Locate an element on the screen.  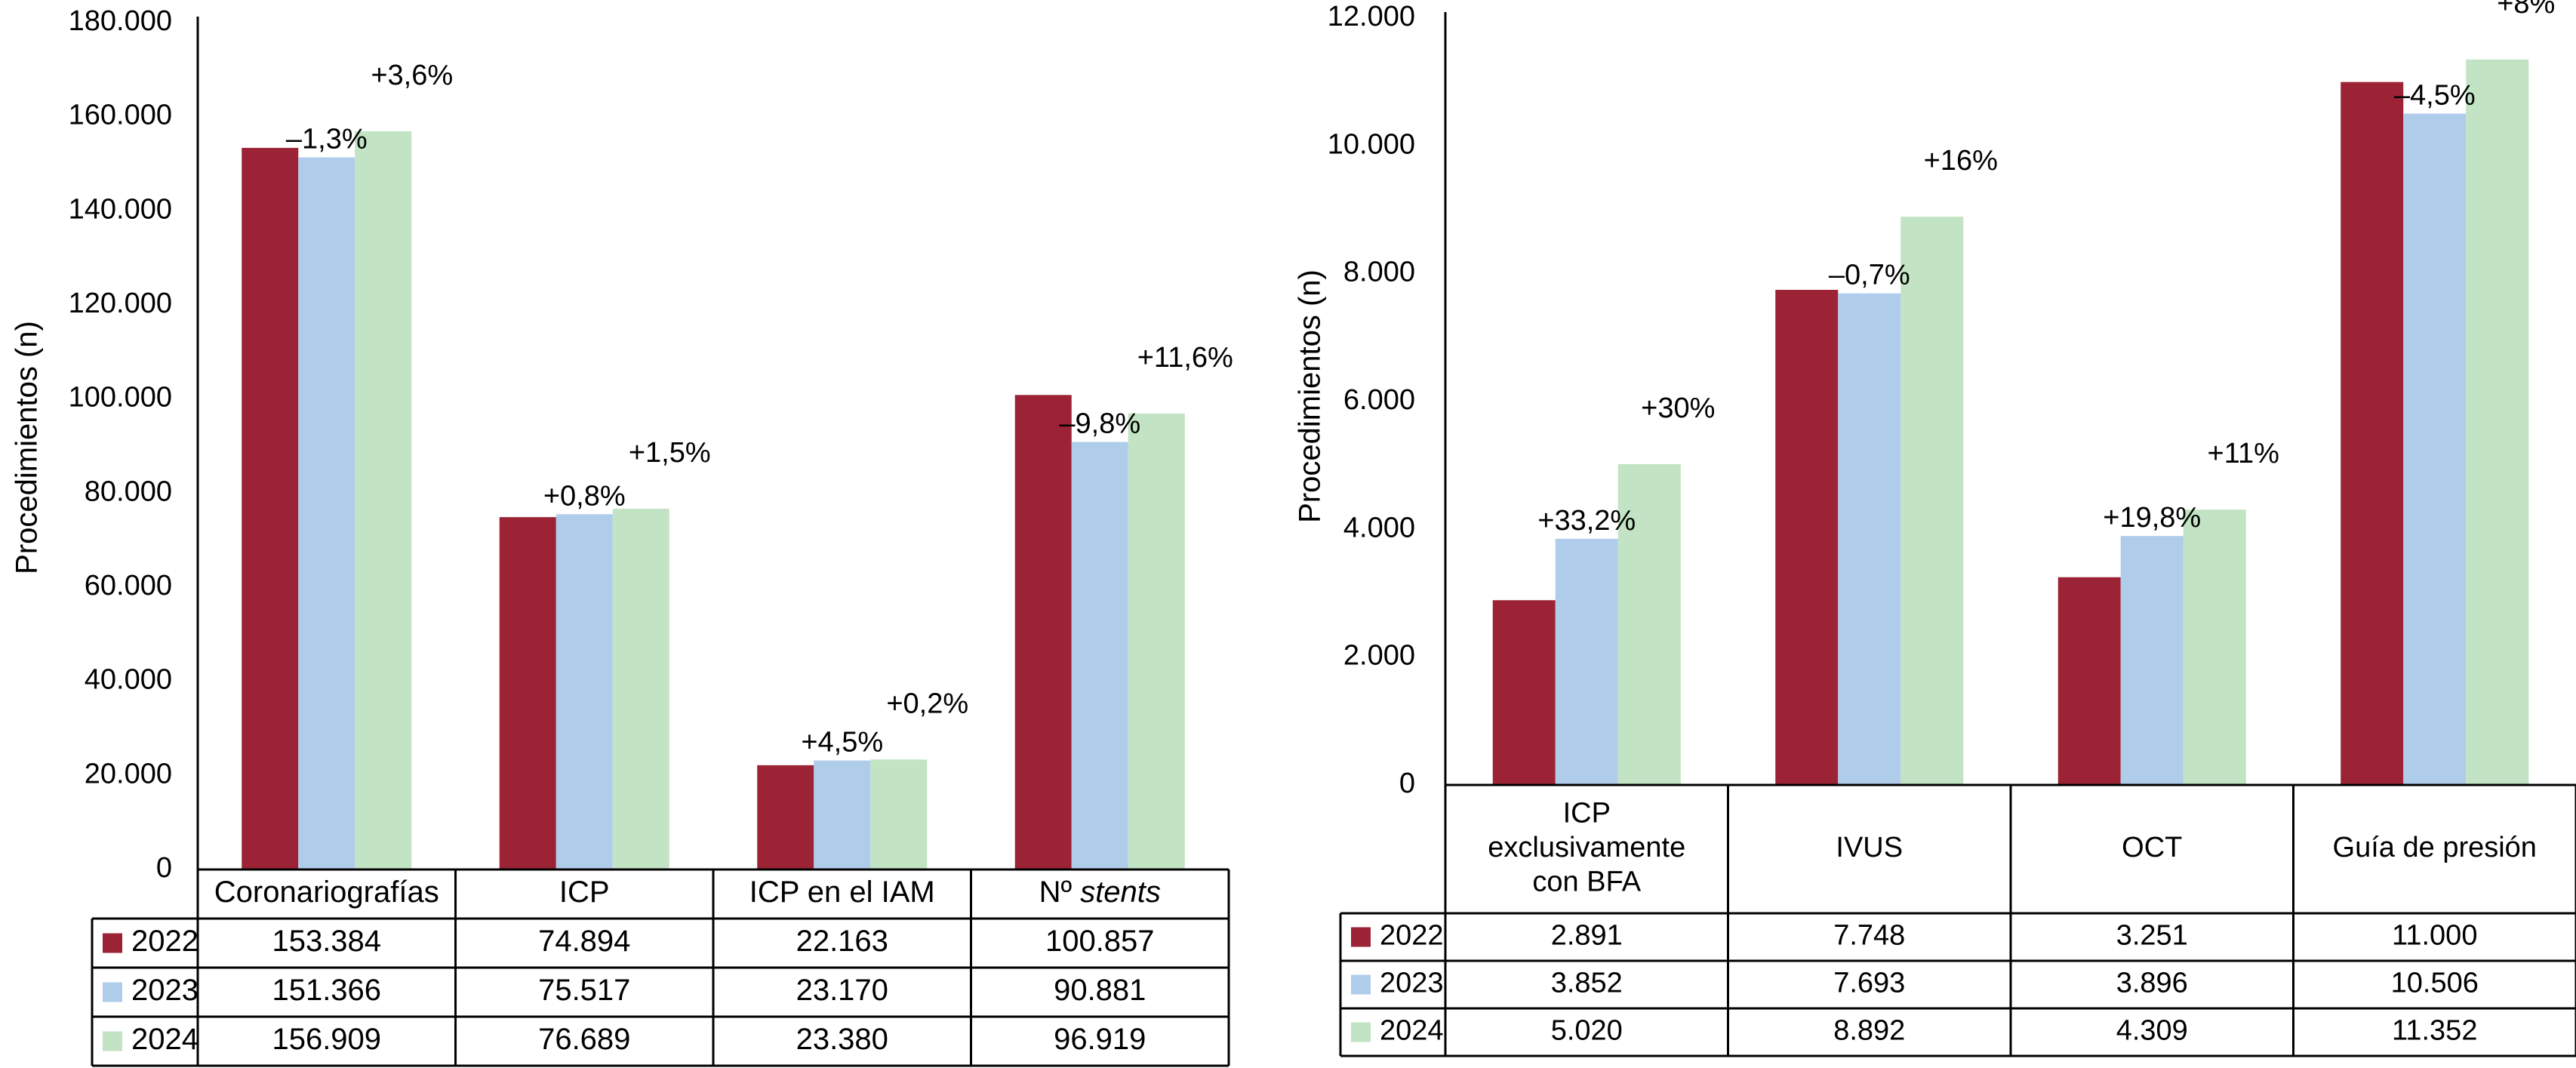
table-value: 156.909 is located at coordinates (326, 1039).